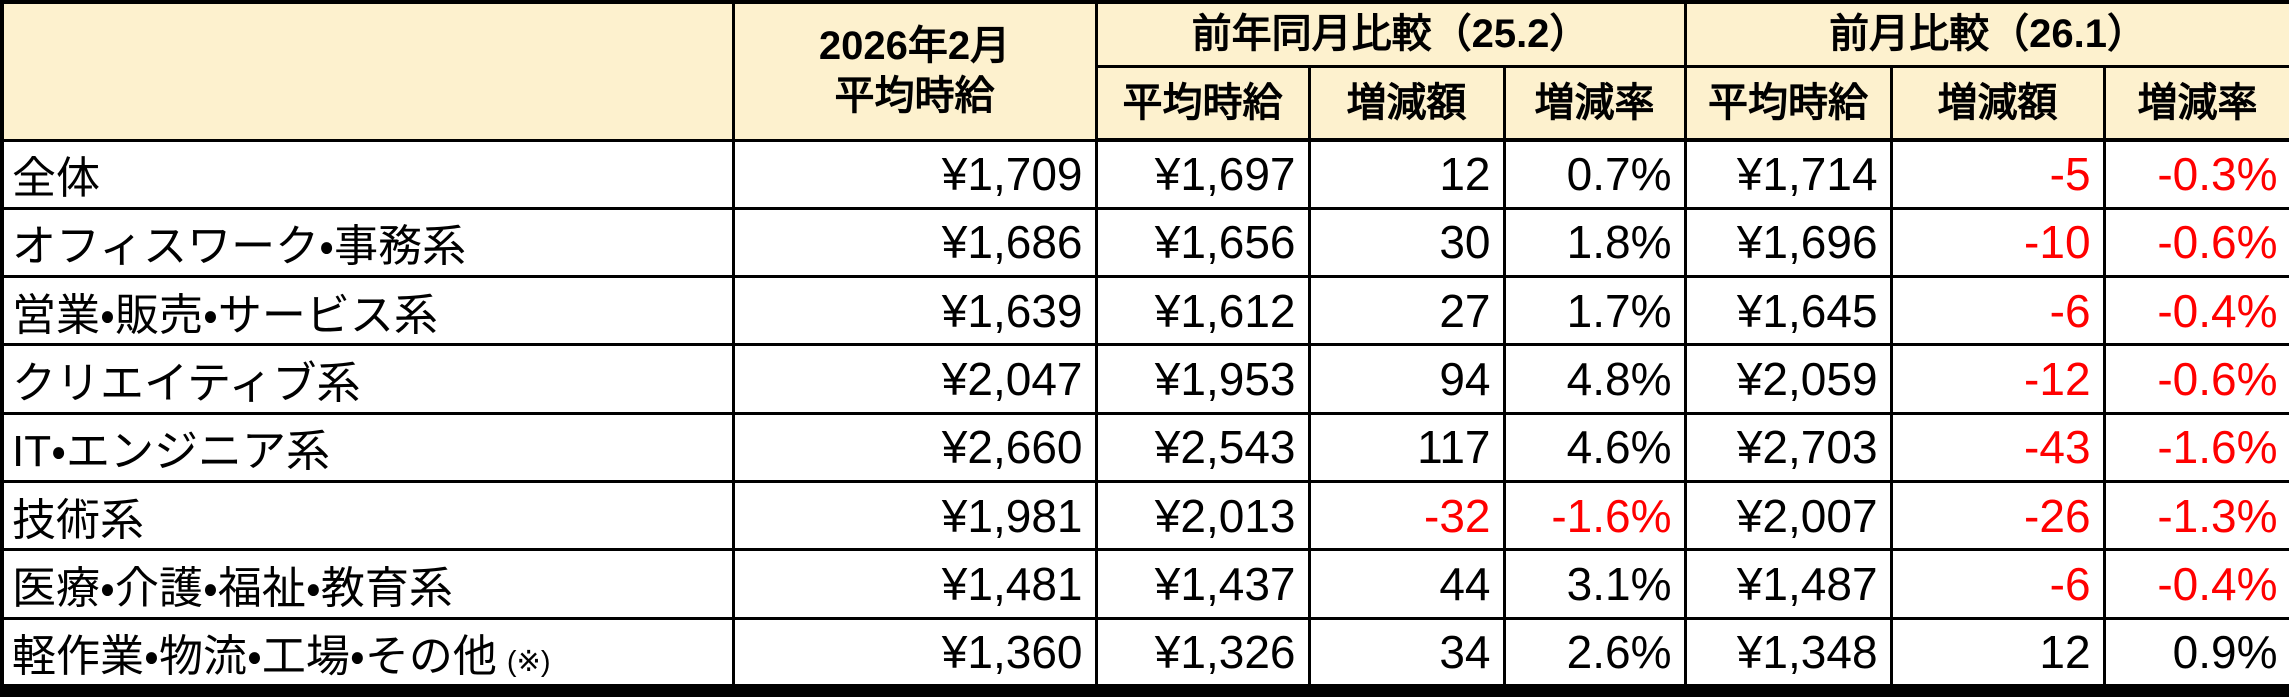 The height and width of the screenshot is (699, 2289). What do you see at coordinates (1202, 584) in the screenshot?
I see `cell-yoy-wage: ¥1,437` at bounding box center [1202, 584].